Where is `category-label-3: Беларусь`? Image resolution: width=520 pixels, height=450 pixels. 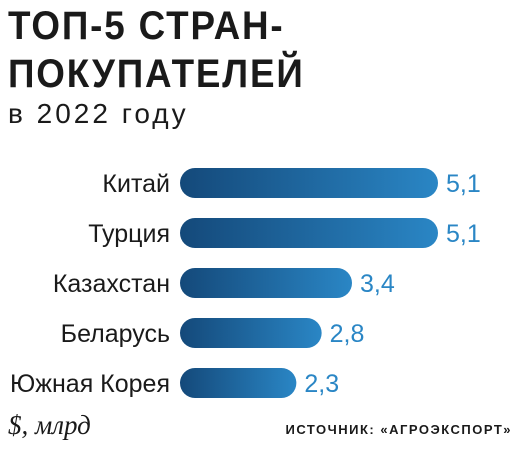 category-label-3: Беларусь is located at coordinates (115, 334).